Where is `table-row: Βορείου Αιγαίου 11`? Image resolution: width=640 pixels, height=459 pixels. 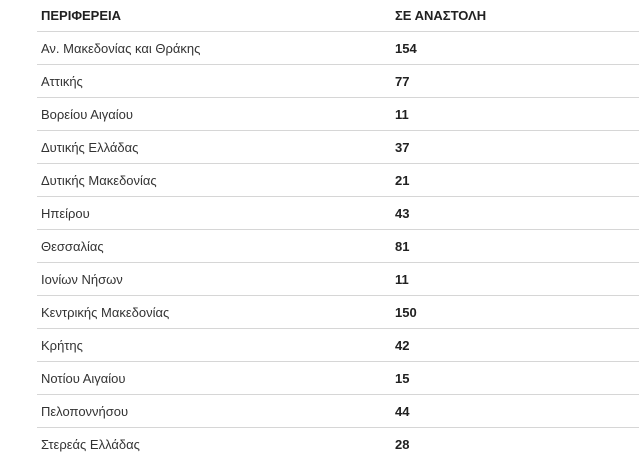
table-row: Βορείου Αιγαίου 11 is located at coordinates (338, 114).